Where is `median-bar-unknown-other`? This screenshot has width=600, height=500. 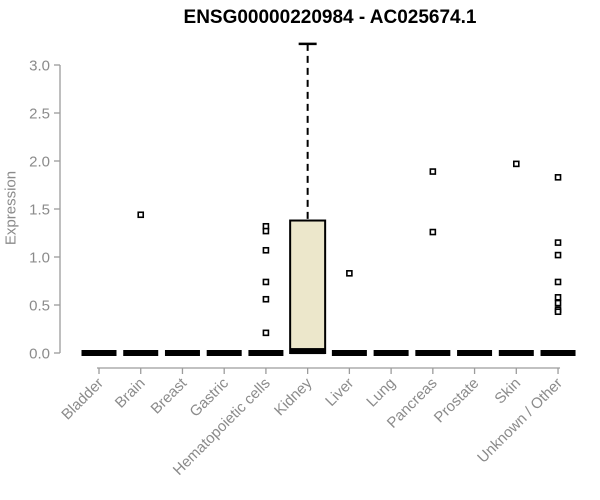 median-bar-unknown-other is located at coordinates (558, 353).